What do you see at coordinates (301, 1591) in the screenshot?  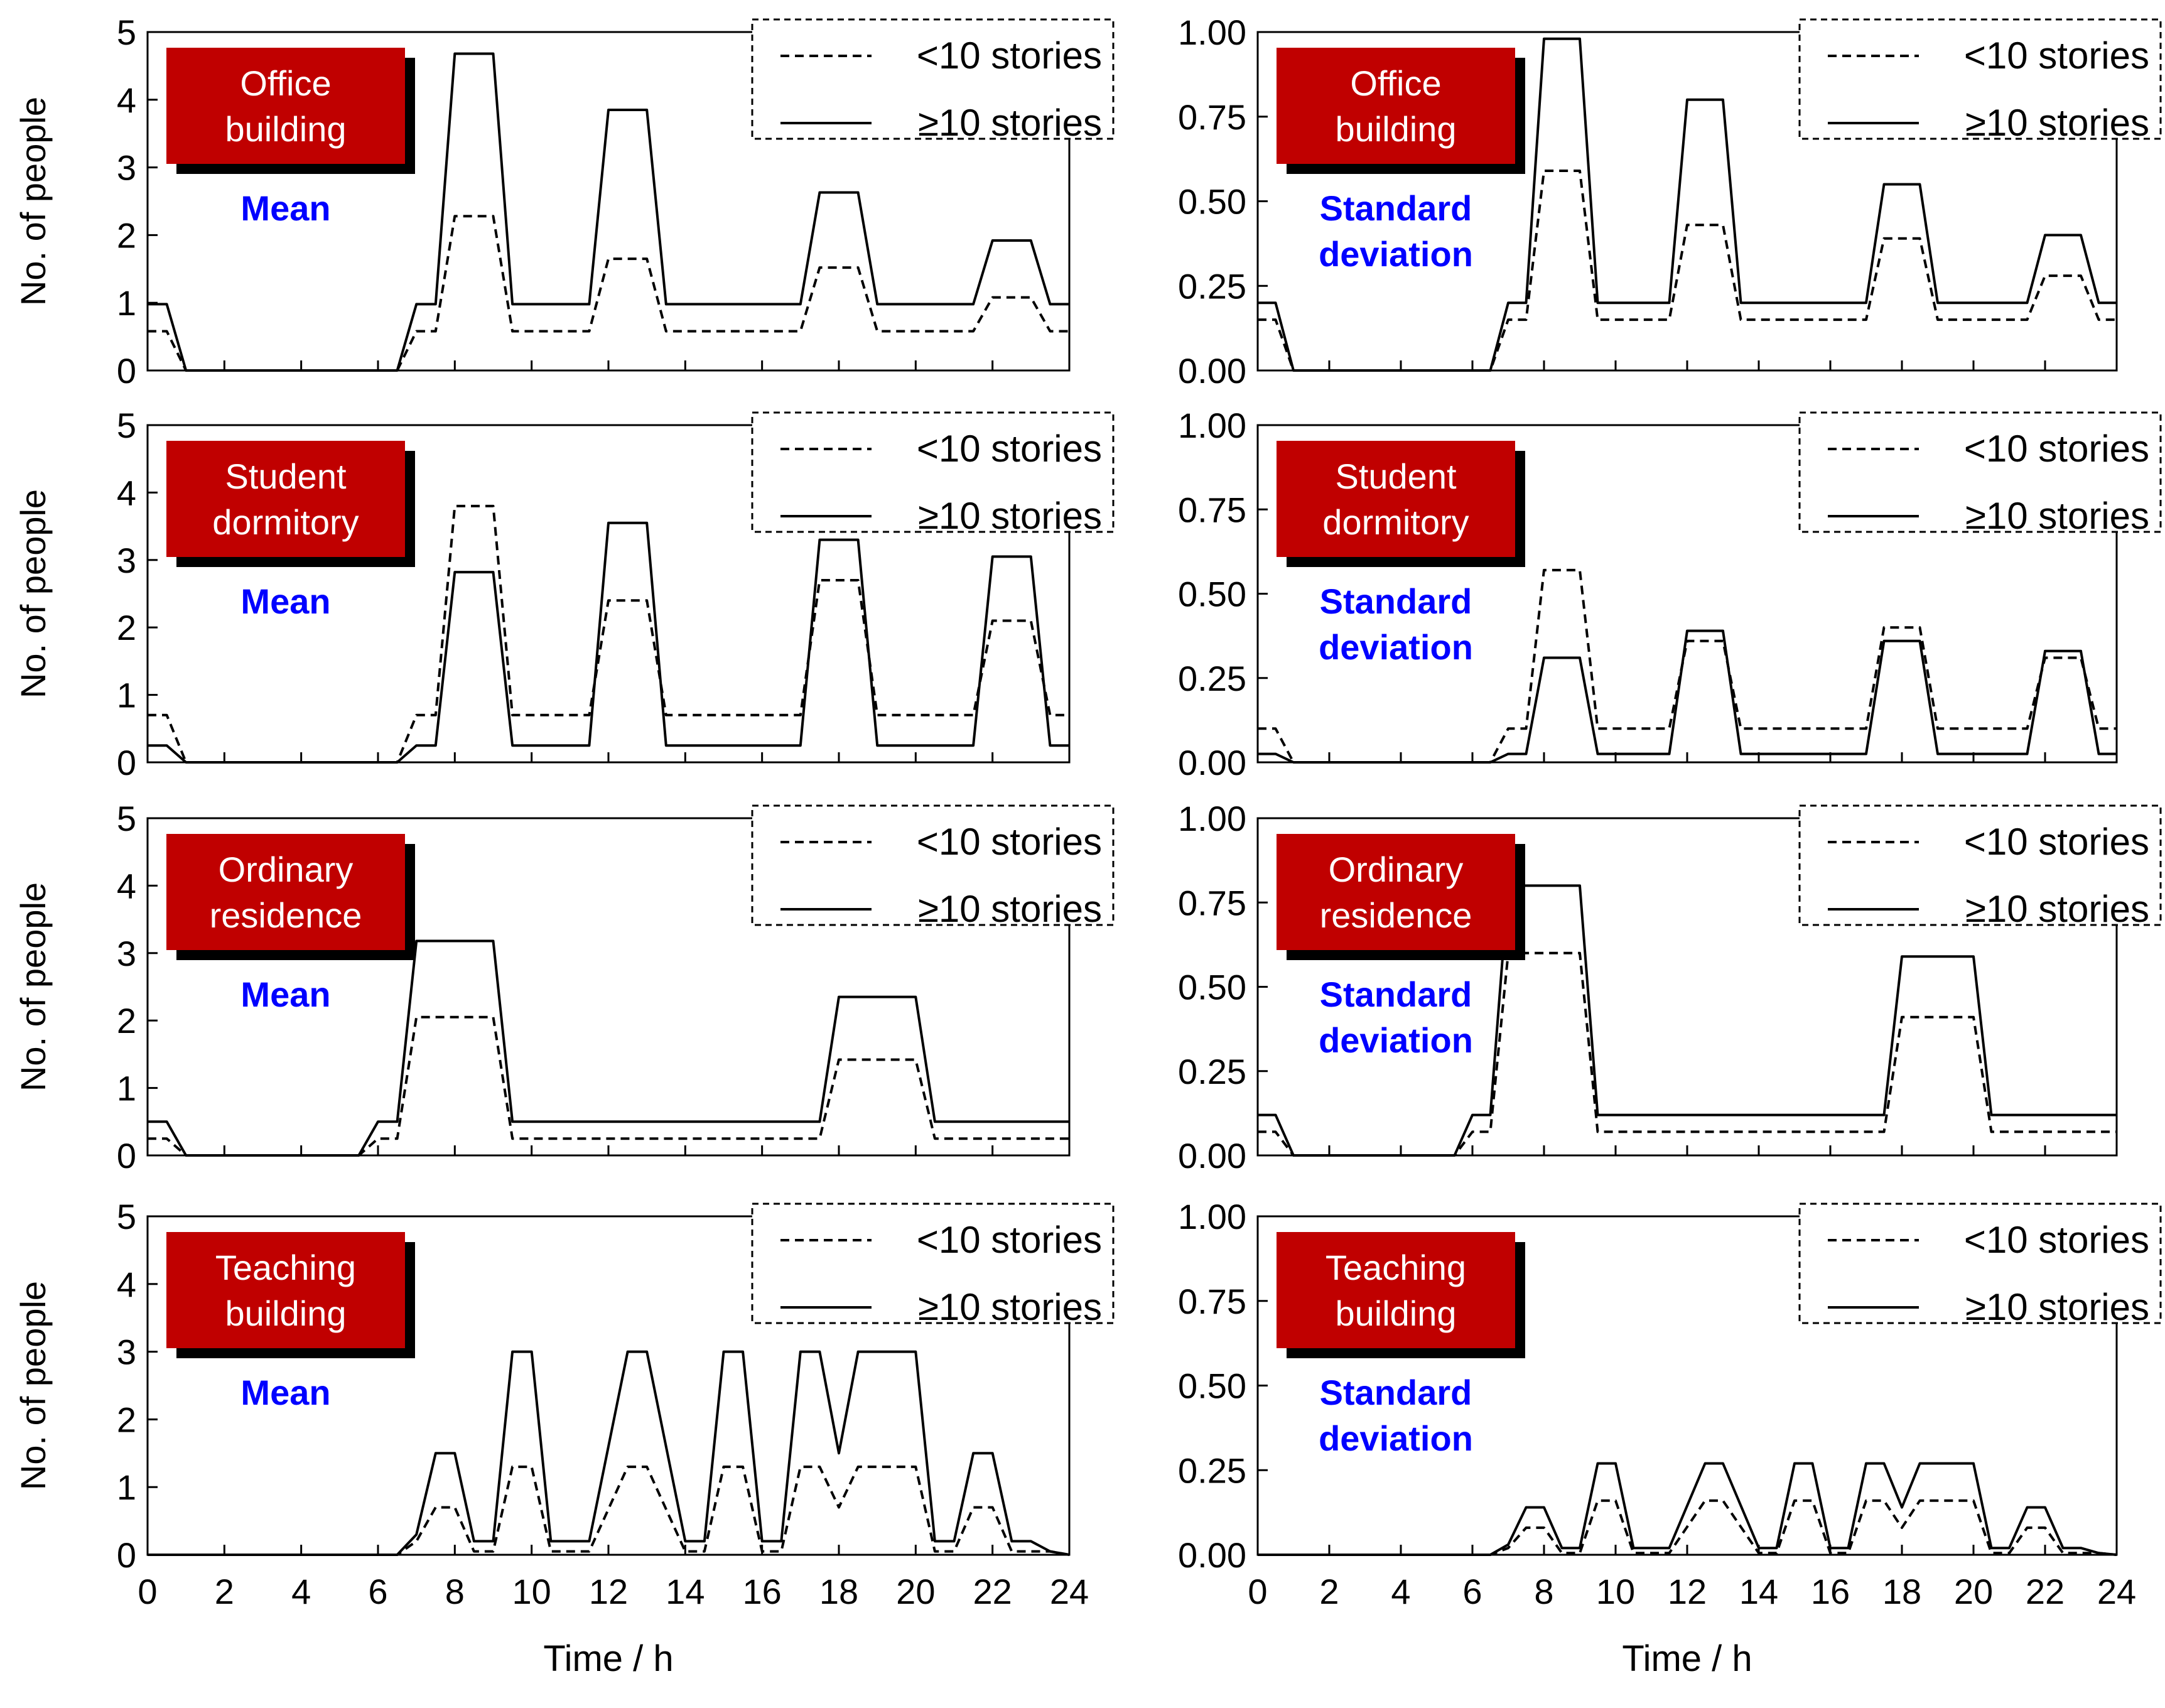 I see `x-tick-label: 4` at bounding box center [301, 1591].